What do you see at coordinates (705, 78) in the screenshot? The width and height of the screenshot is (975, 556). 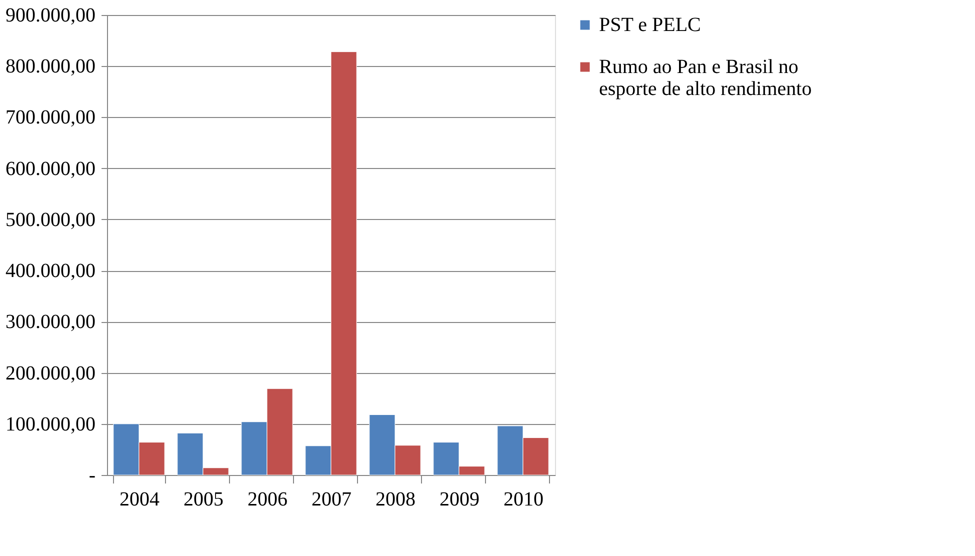 I see `legend-label: Rumo ao Pan e Brasil no esporte de alto rendimento` at bounding box center [705, 78].